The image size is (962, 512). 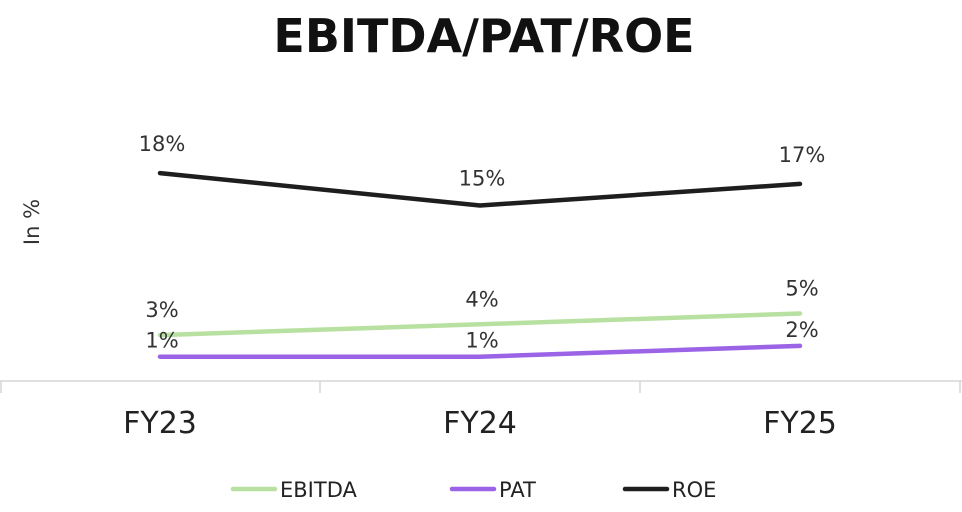 What do you see at coordinates (32, 222) in the screenshot?
I see `y-axis-label: In %` at bounding box center [32, 222].